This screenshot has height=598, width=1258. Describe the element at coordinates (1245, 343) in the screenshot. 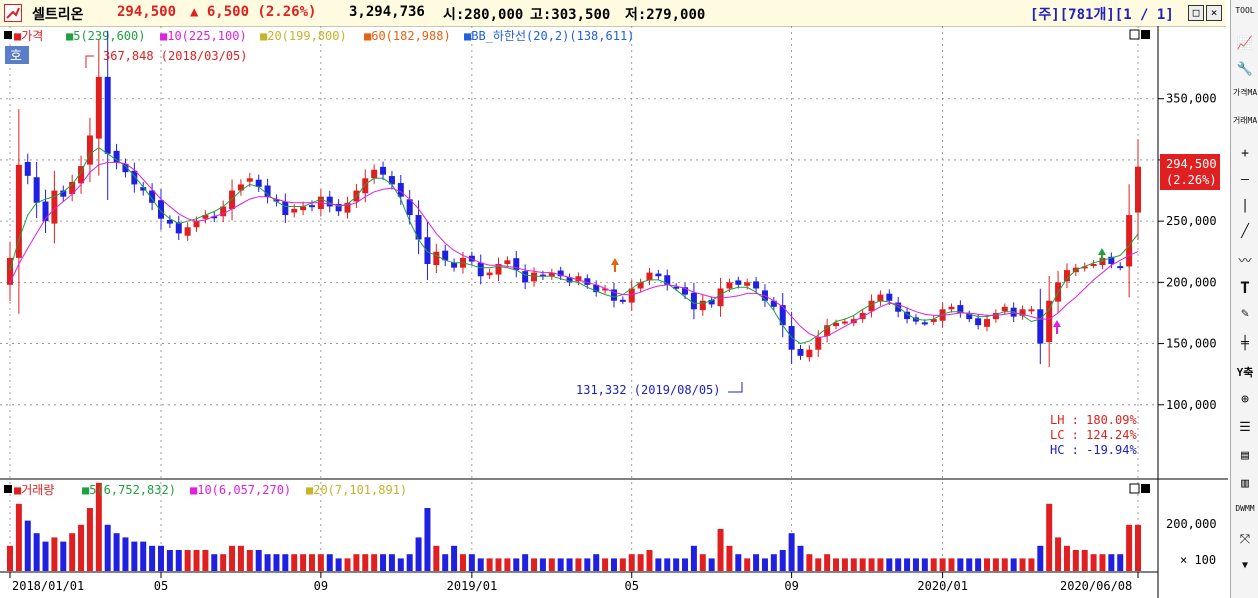

I see `candle-icon: ╪` at that location.